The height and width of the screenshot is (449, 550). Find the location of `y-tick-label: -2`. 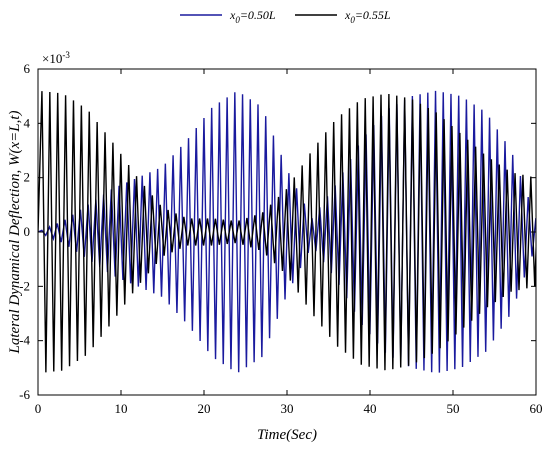

y-tick-label: -2 is located at coordinates (24, 285).